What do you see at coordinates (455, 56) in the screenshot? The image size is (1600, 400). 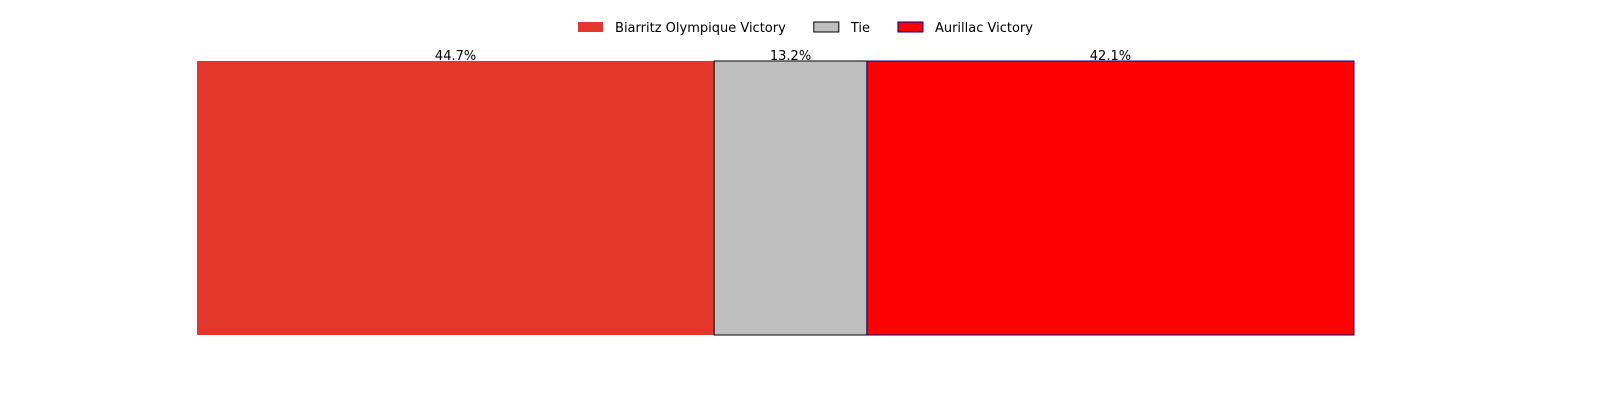 I see `label-biarritz-olympique-victory: 44.7%` at bounding box center [455, 56].